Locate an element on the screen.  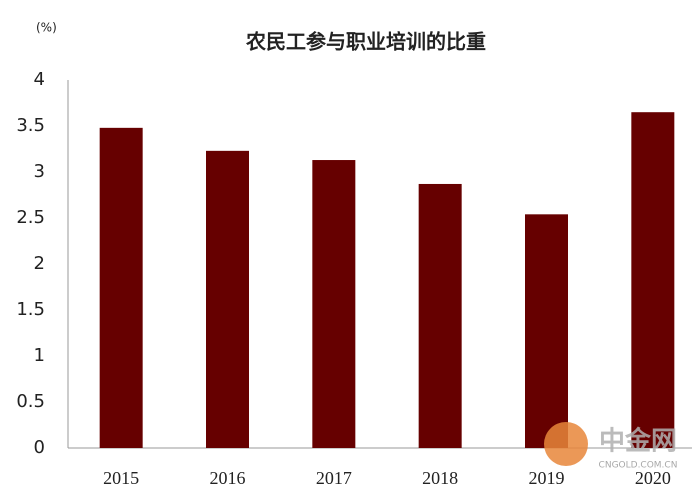
y-tick-label: 0.5 is located at coordinates (30, 401).